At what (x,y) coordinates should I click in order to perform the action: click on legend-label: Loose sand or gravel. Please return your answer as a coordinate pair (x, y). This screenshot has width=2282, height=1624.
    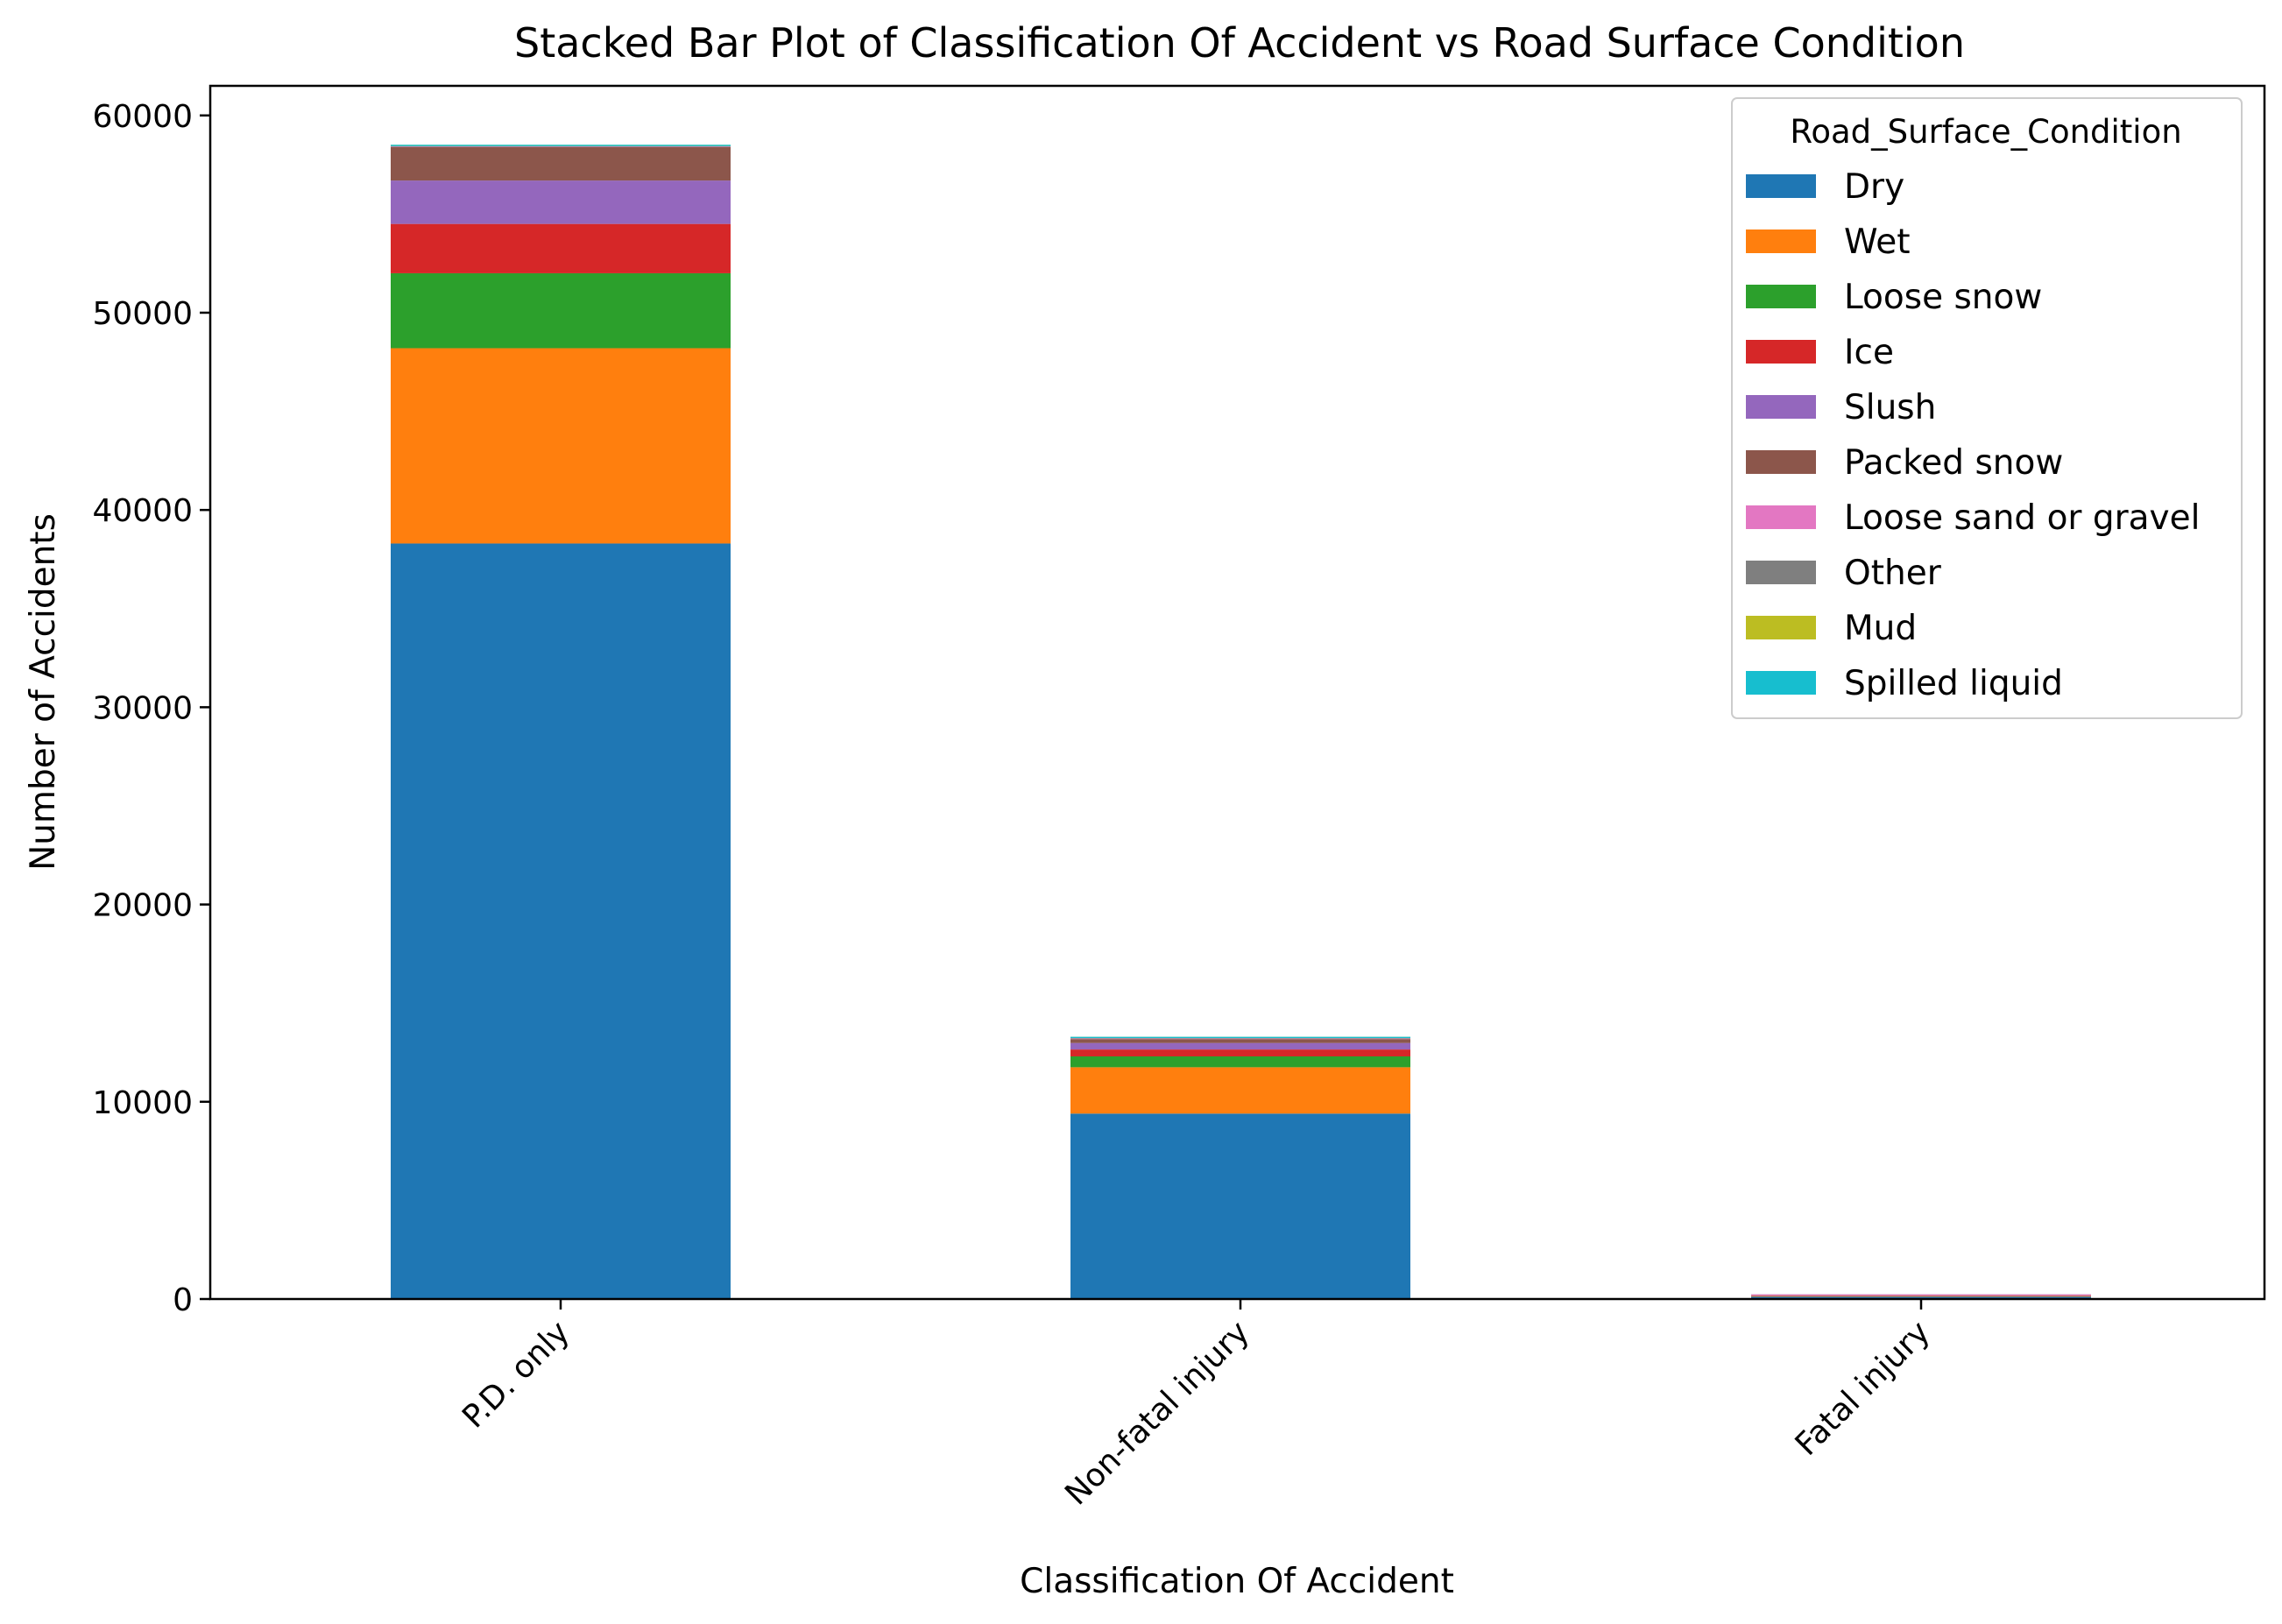
    Looking at the image, I should click on (2022, 518).